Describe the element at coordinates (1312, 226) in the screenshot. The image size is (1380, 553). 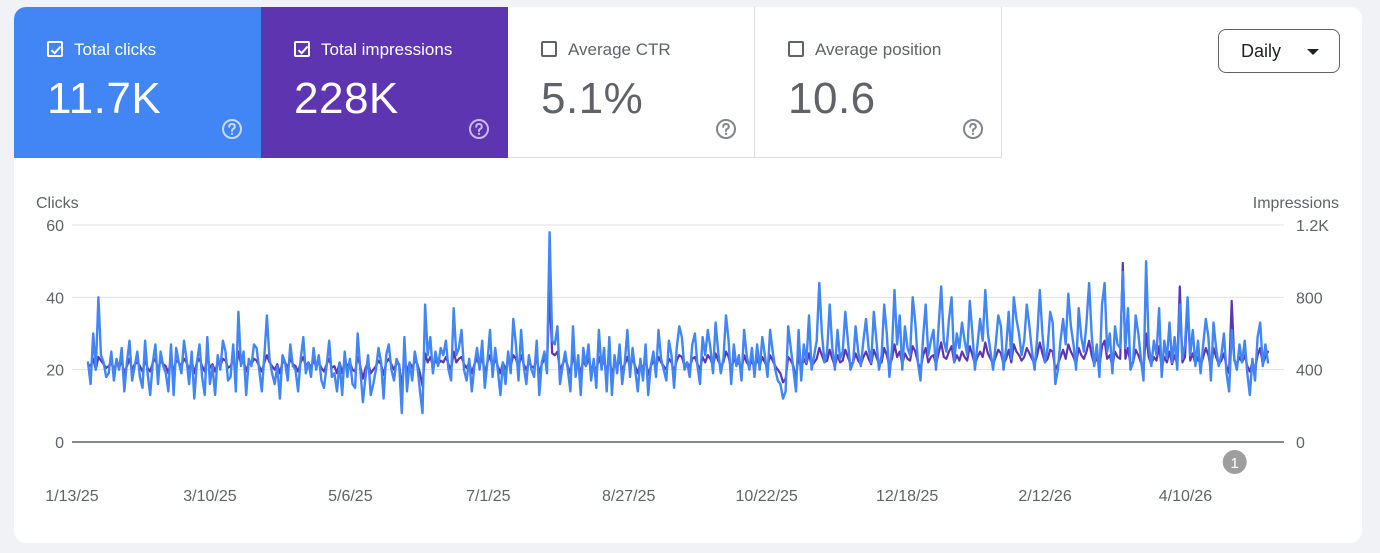
I see `right-tick-label: 1.2K` at that location.